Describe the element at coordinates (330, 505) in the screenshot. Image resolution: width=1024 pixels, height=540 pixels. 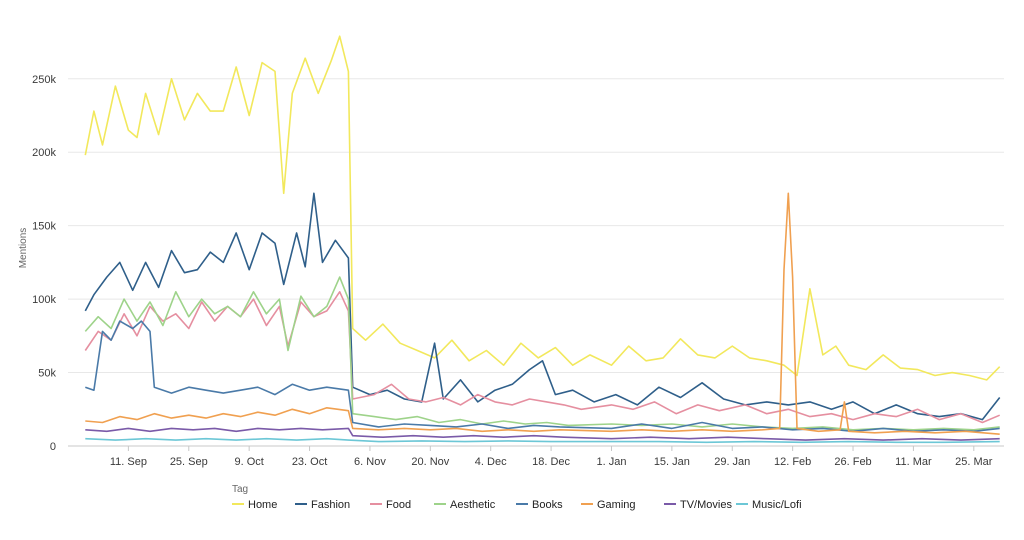
I see `legend-label: Fashion` at that location.